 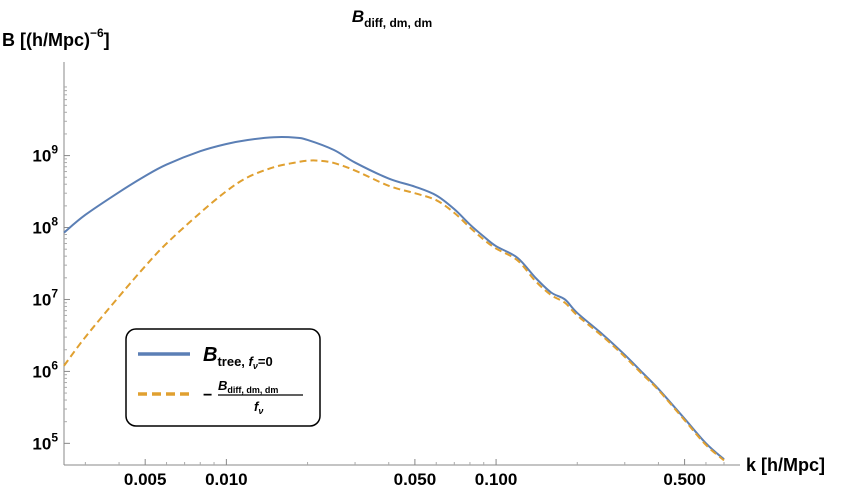 I want to click on y-tick-label: 10⁶, so click(x=45, y=369).